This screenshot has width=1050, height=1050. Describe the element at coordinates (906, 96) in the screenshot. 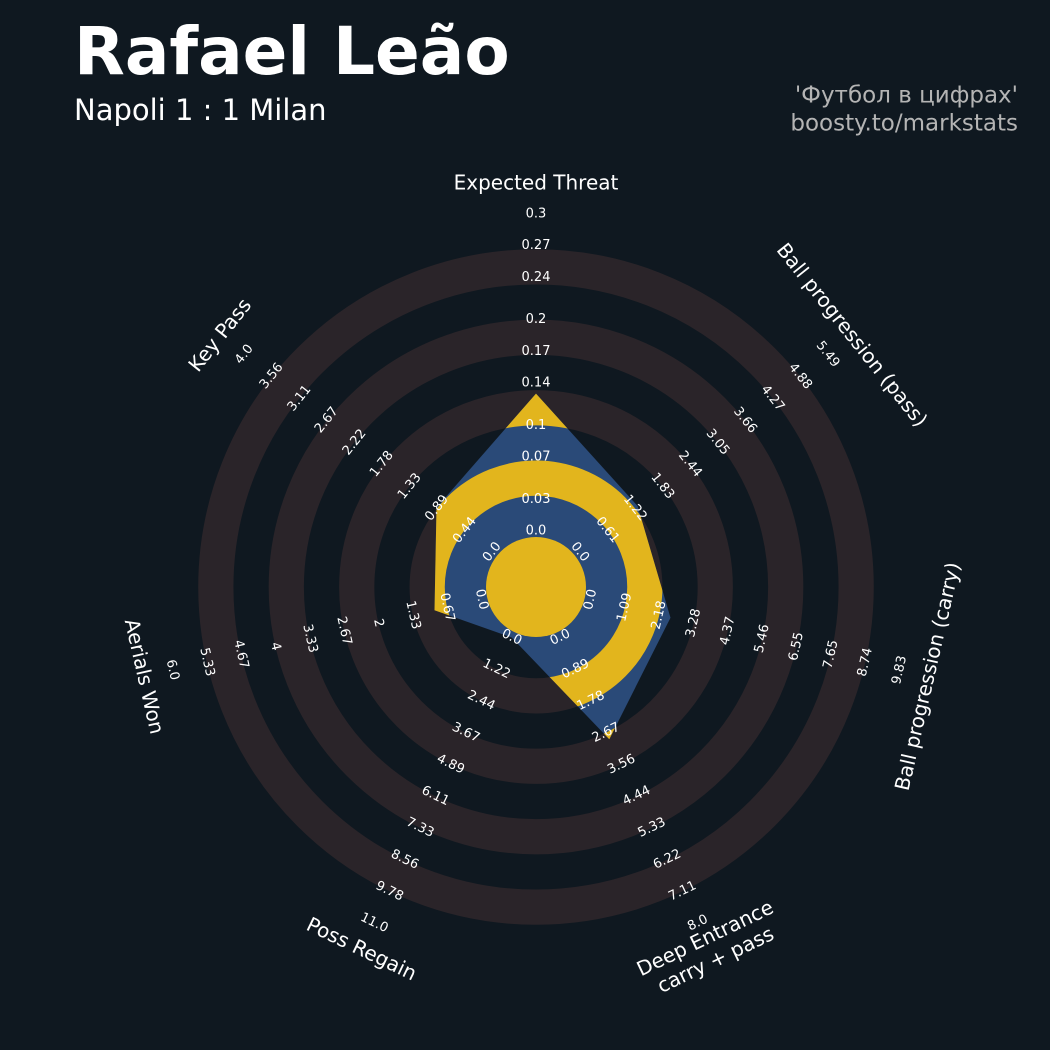

I see `credit: 'Футбол в цифрах'` at that location.